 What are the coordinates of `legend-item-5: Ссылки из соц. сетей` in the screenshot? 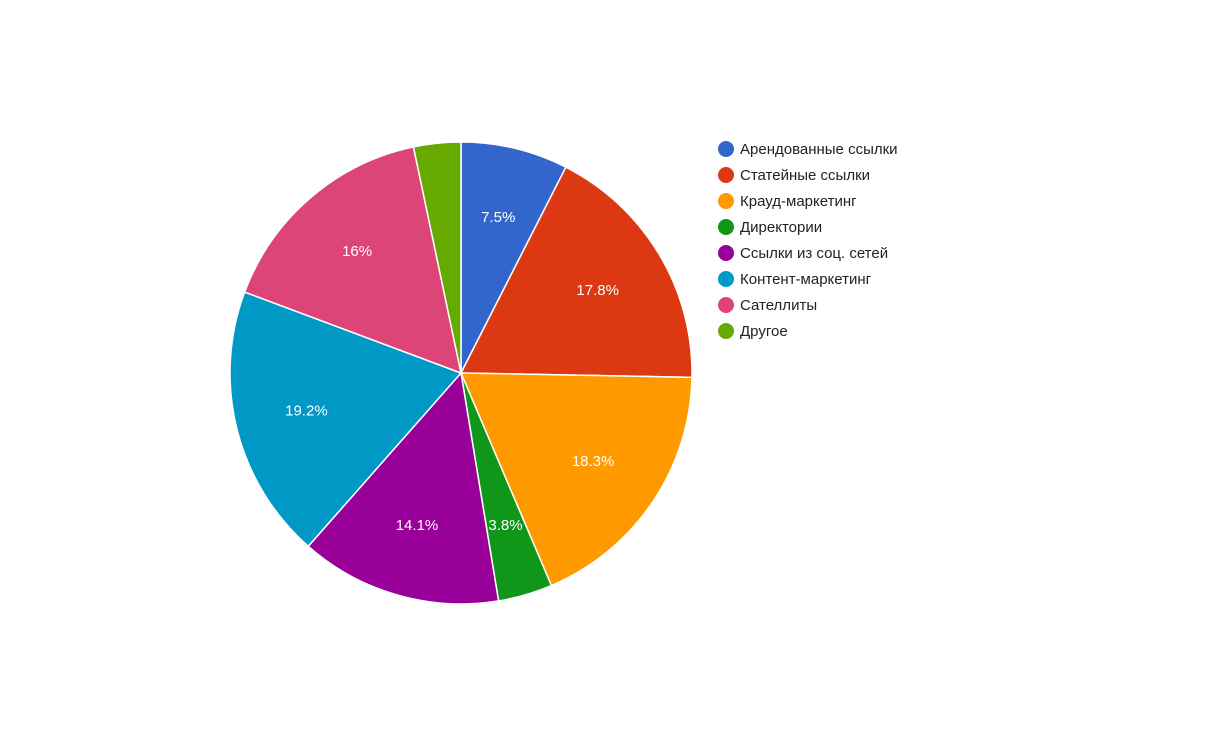 It's located at (803, 253).